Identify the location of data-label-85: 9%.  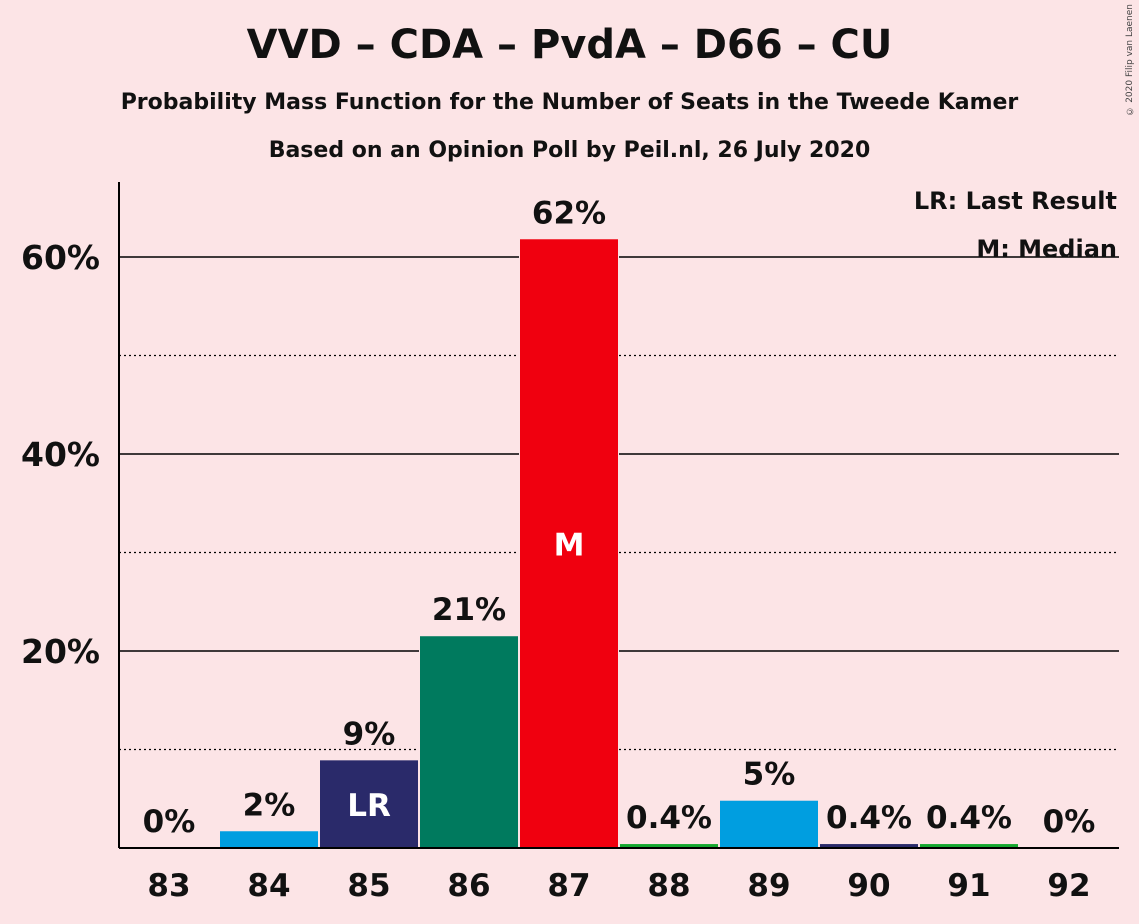
(369, 734).